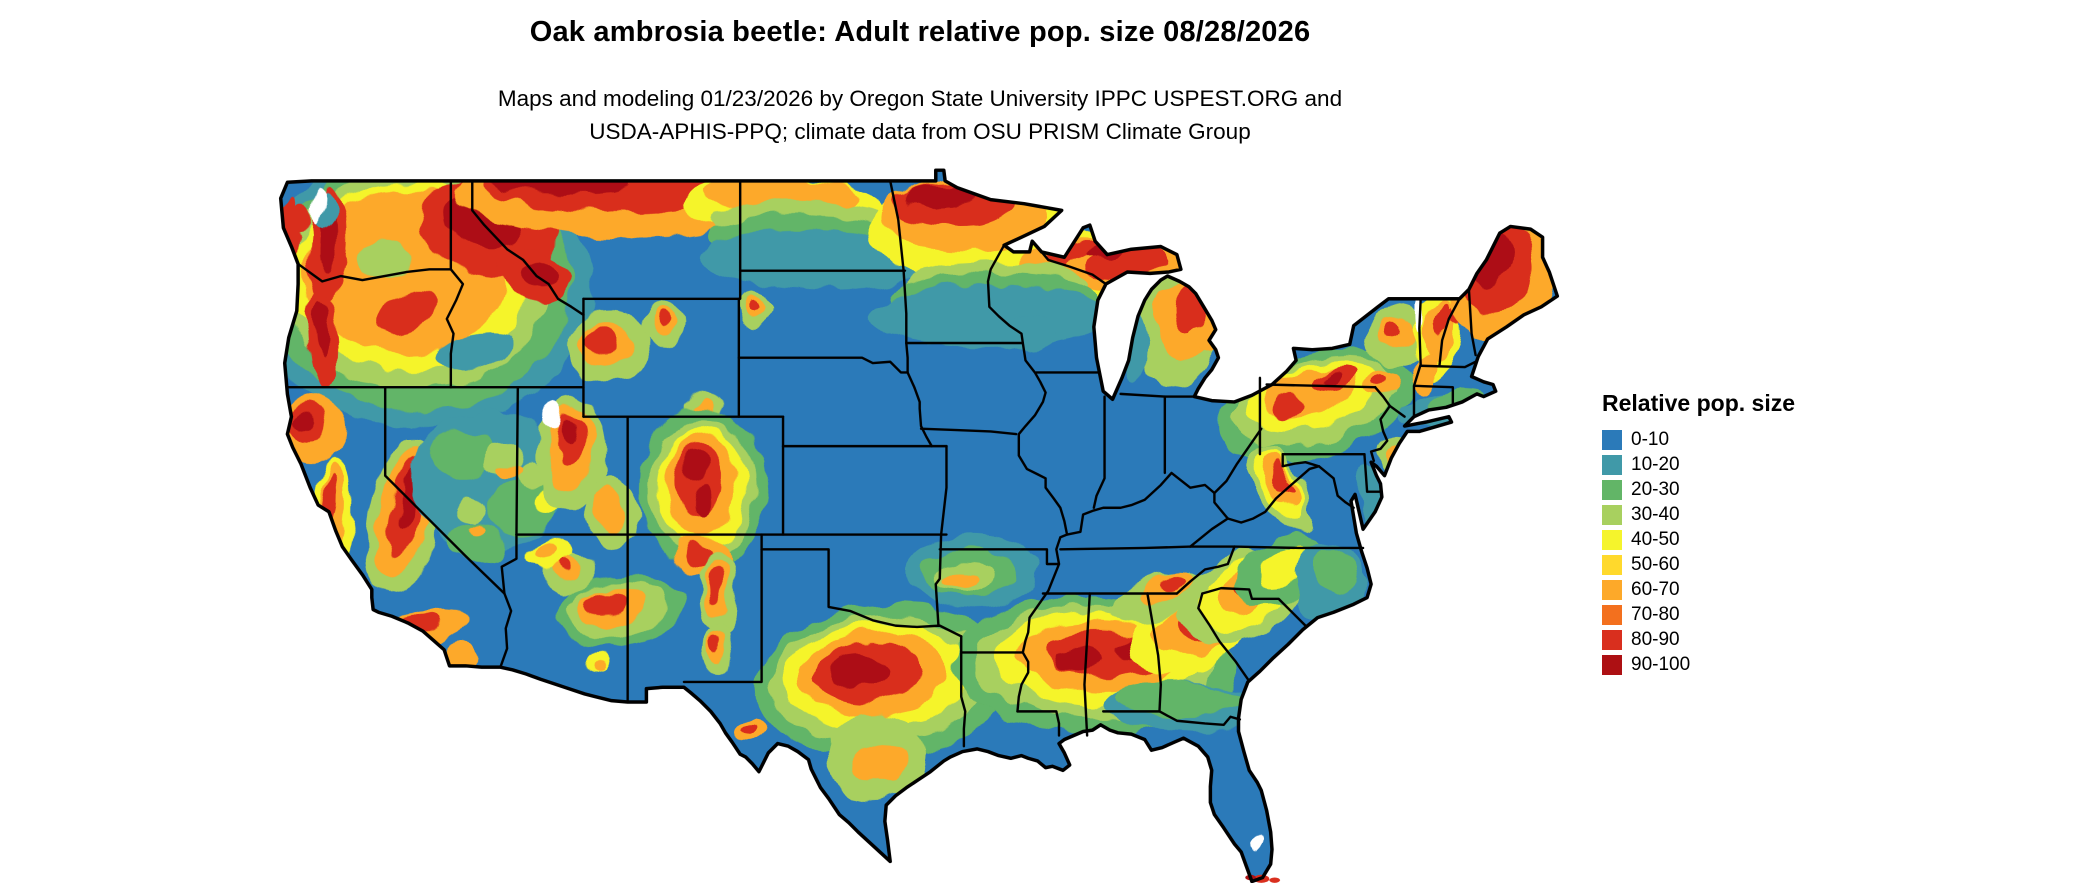 This screenshot has width=2100, height=892. Describe the element at coordinates (1655, 464) in the screenshot. I see `legend-label: 10-20` at that location.